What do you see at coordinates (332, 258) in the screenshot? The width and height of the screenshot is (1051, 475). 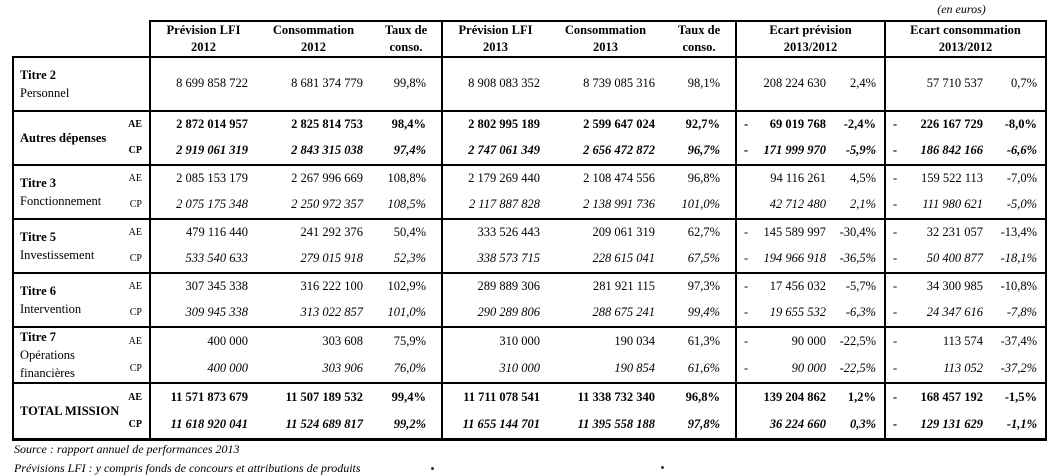 I see `cell-conso-2012: 279 015 918` at bounding box center [332, 258].